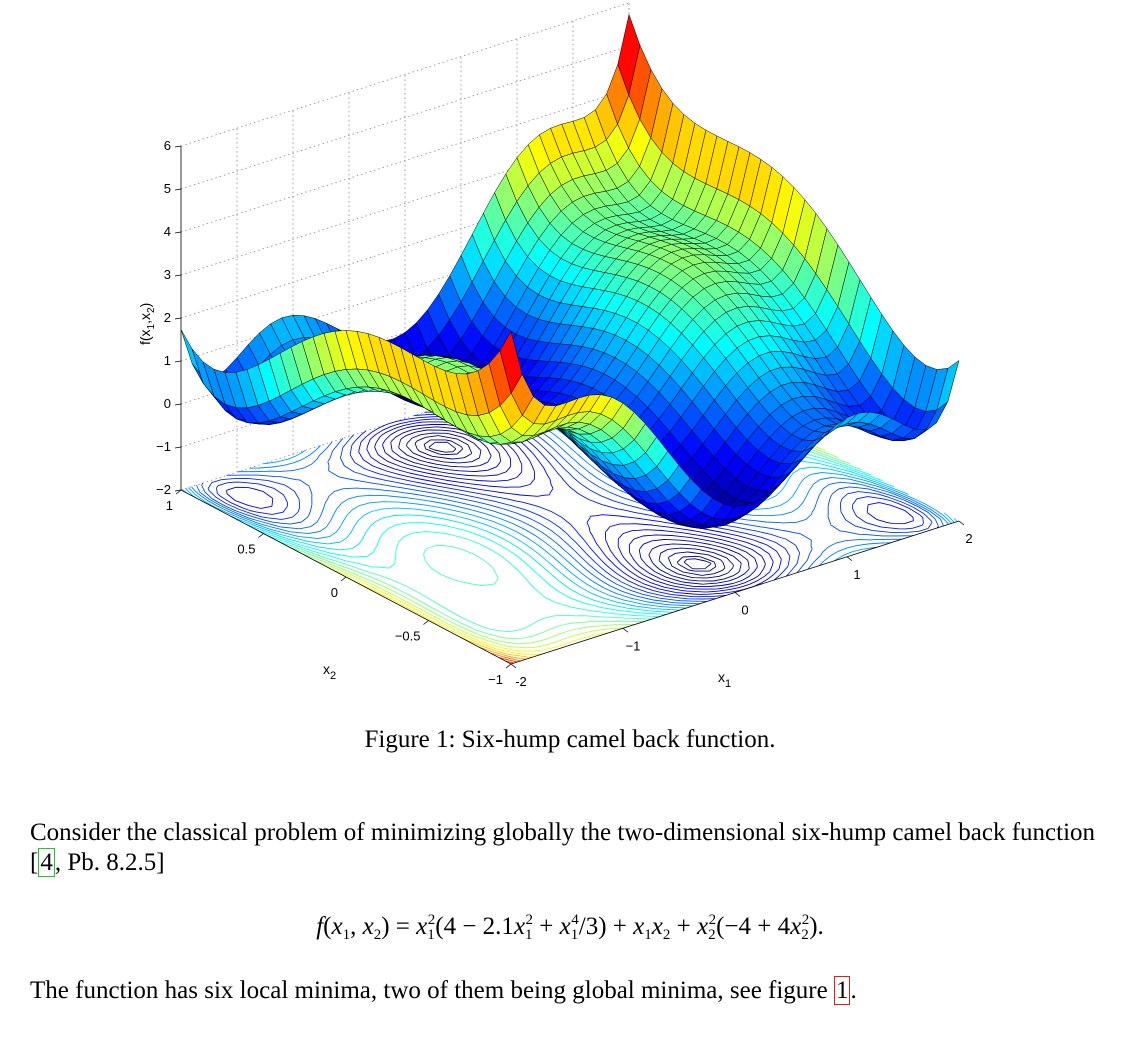  Describe the element at coordinates (46, 862) in the screenshot. I see `citation-link: 4` at that location.